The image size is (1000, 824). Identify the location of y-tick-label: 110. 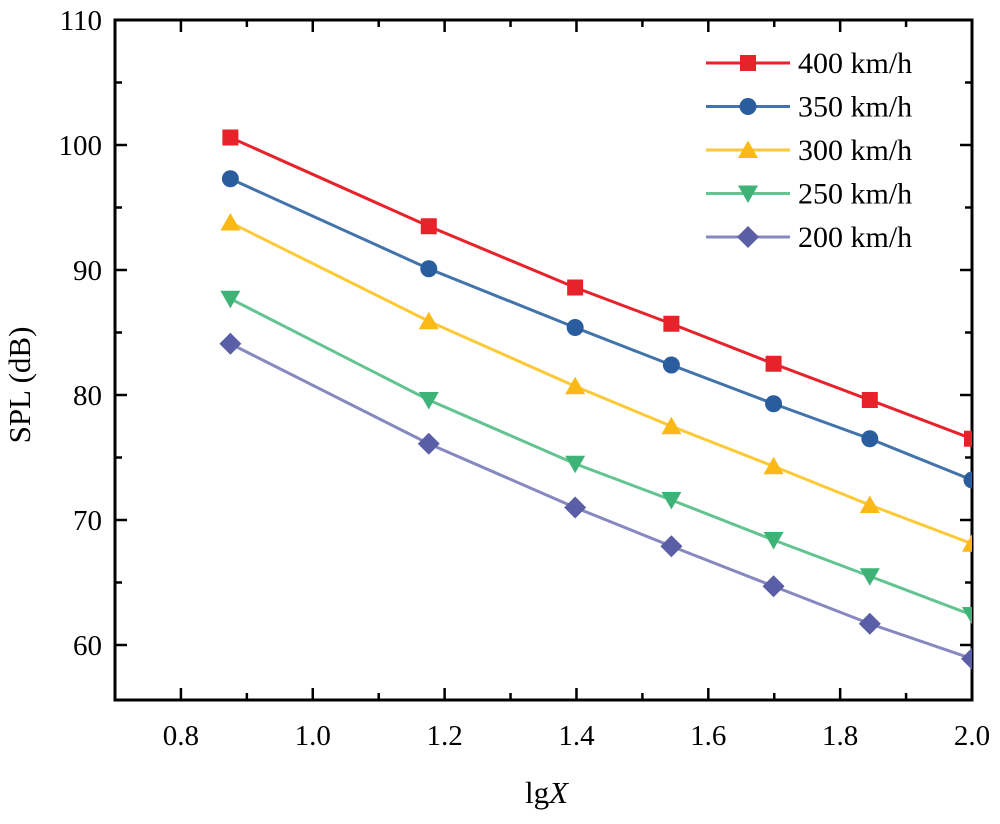
(81, 21).